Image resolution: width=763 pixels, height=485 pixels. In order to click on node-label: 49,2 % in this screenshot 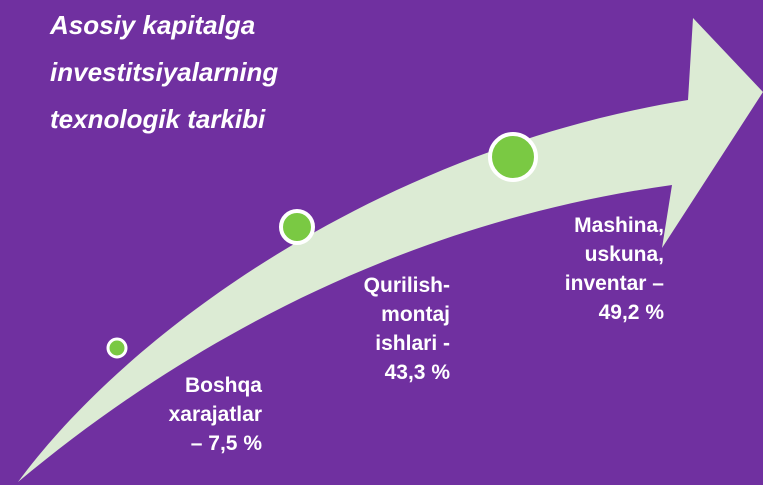, I will do `click(632, 312)`.